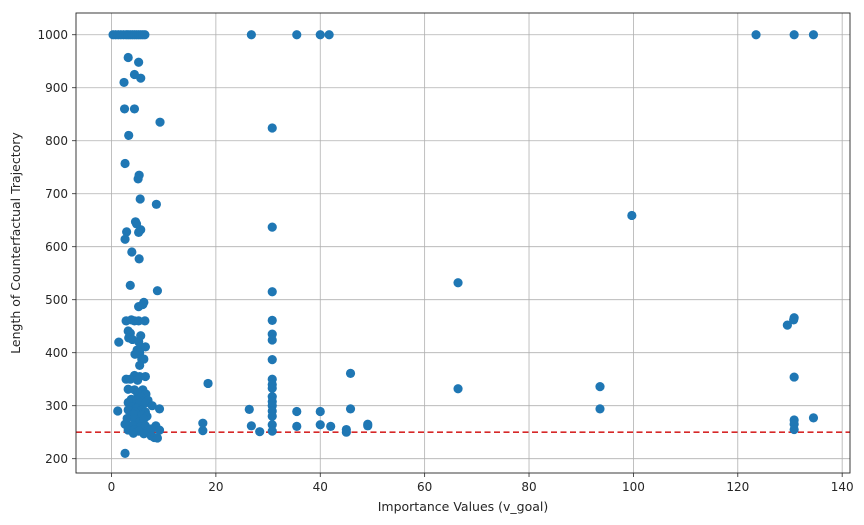 This screenshot has width=864, height=525. I want to click on x-tick-label: 60, so click(424, 487).